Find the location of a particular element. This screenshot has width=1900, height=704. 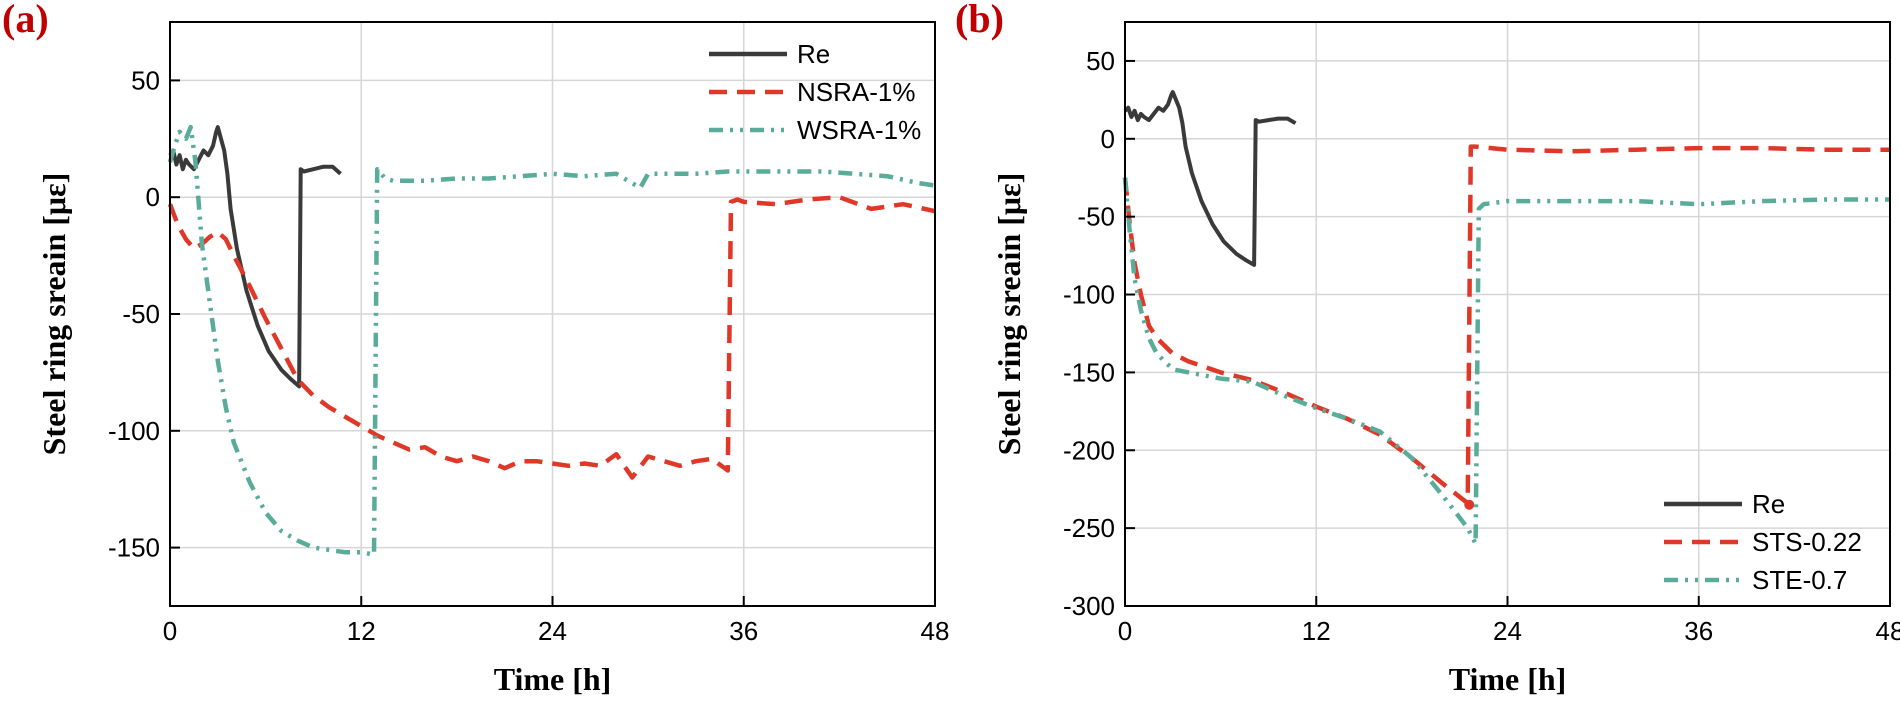

legend-label: STE-0.7 is located at coordinates (1799, 580).